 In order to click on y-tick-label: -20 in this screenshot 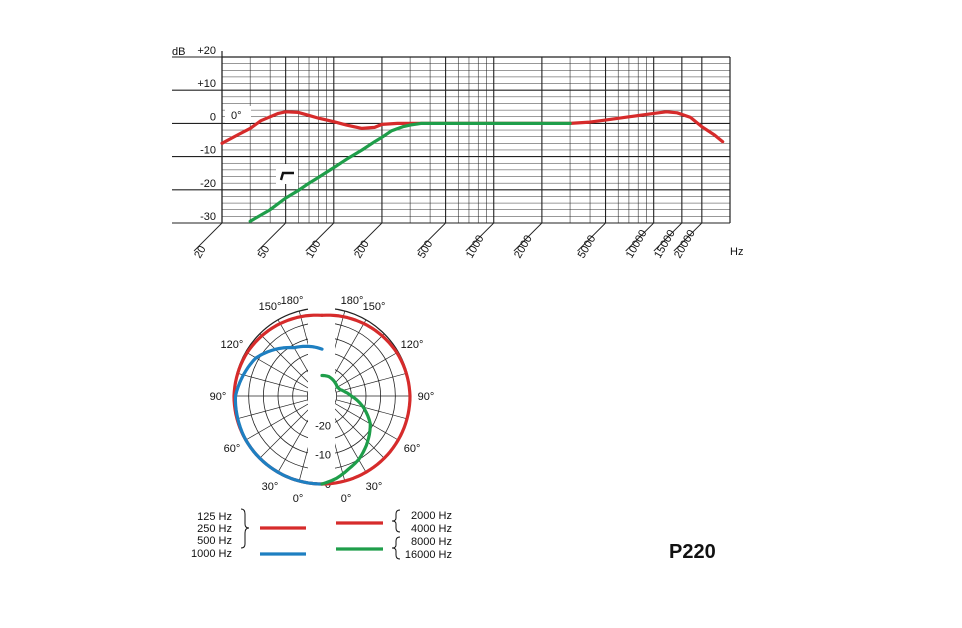, I will do `click(208, 184)`.